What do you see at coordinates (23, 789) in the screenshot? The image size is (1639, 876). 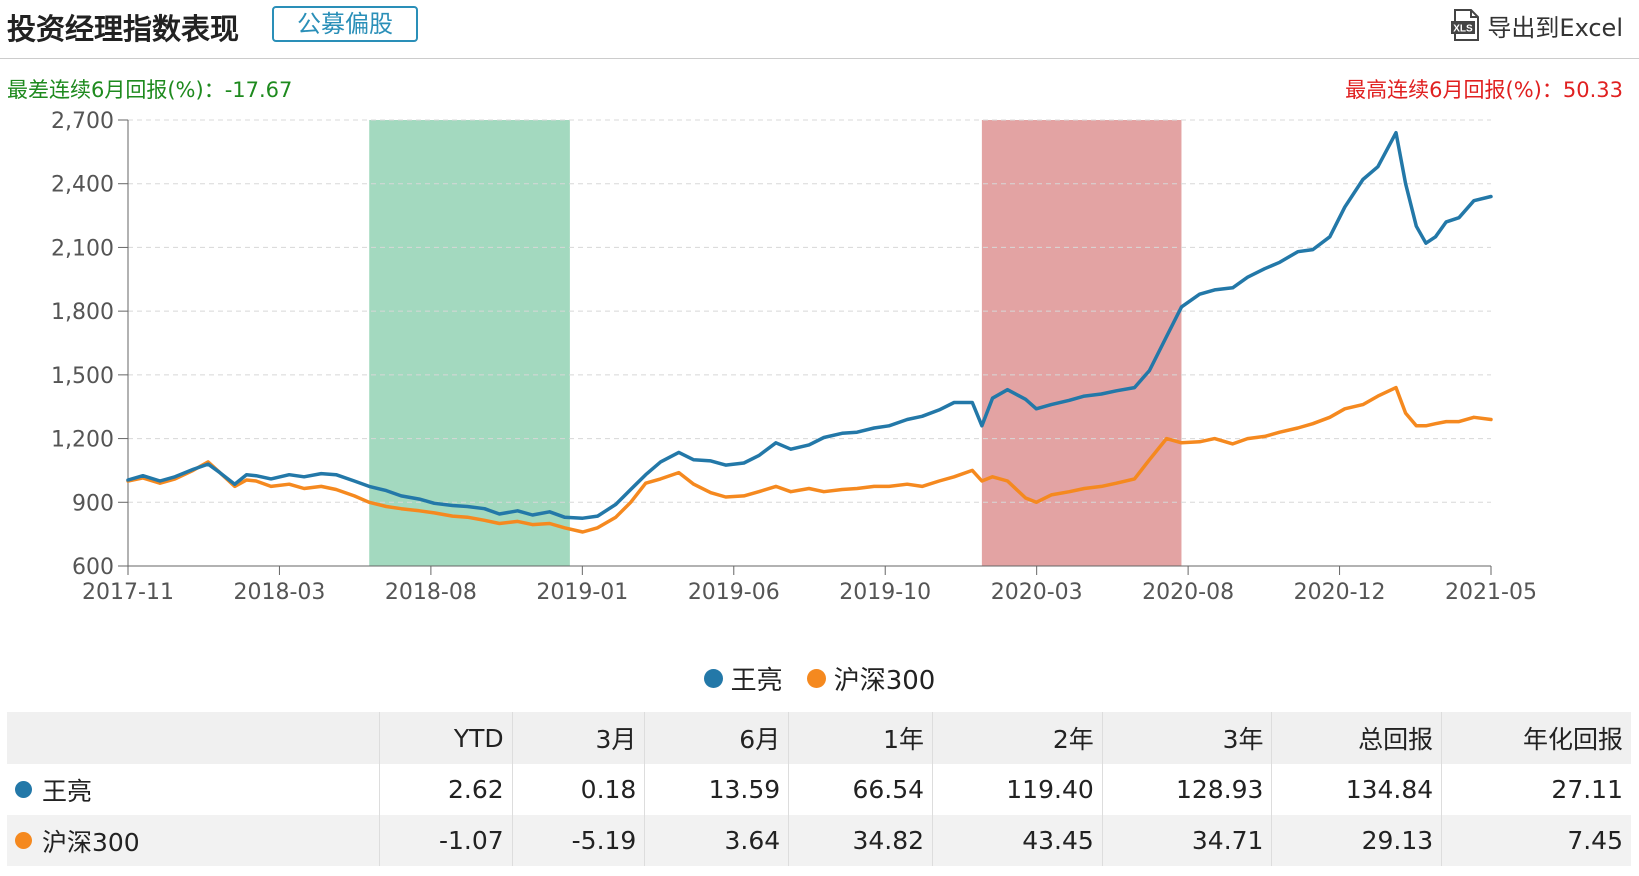 I see `row-dot-manager` at bounding box center [23, 789].